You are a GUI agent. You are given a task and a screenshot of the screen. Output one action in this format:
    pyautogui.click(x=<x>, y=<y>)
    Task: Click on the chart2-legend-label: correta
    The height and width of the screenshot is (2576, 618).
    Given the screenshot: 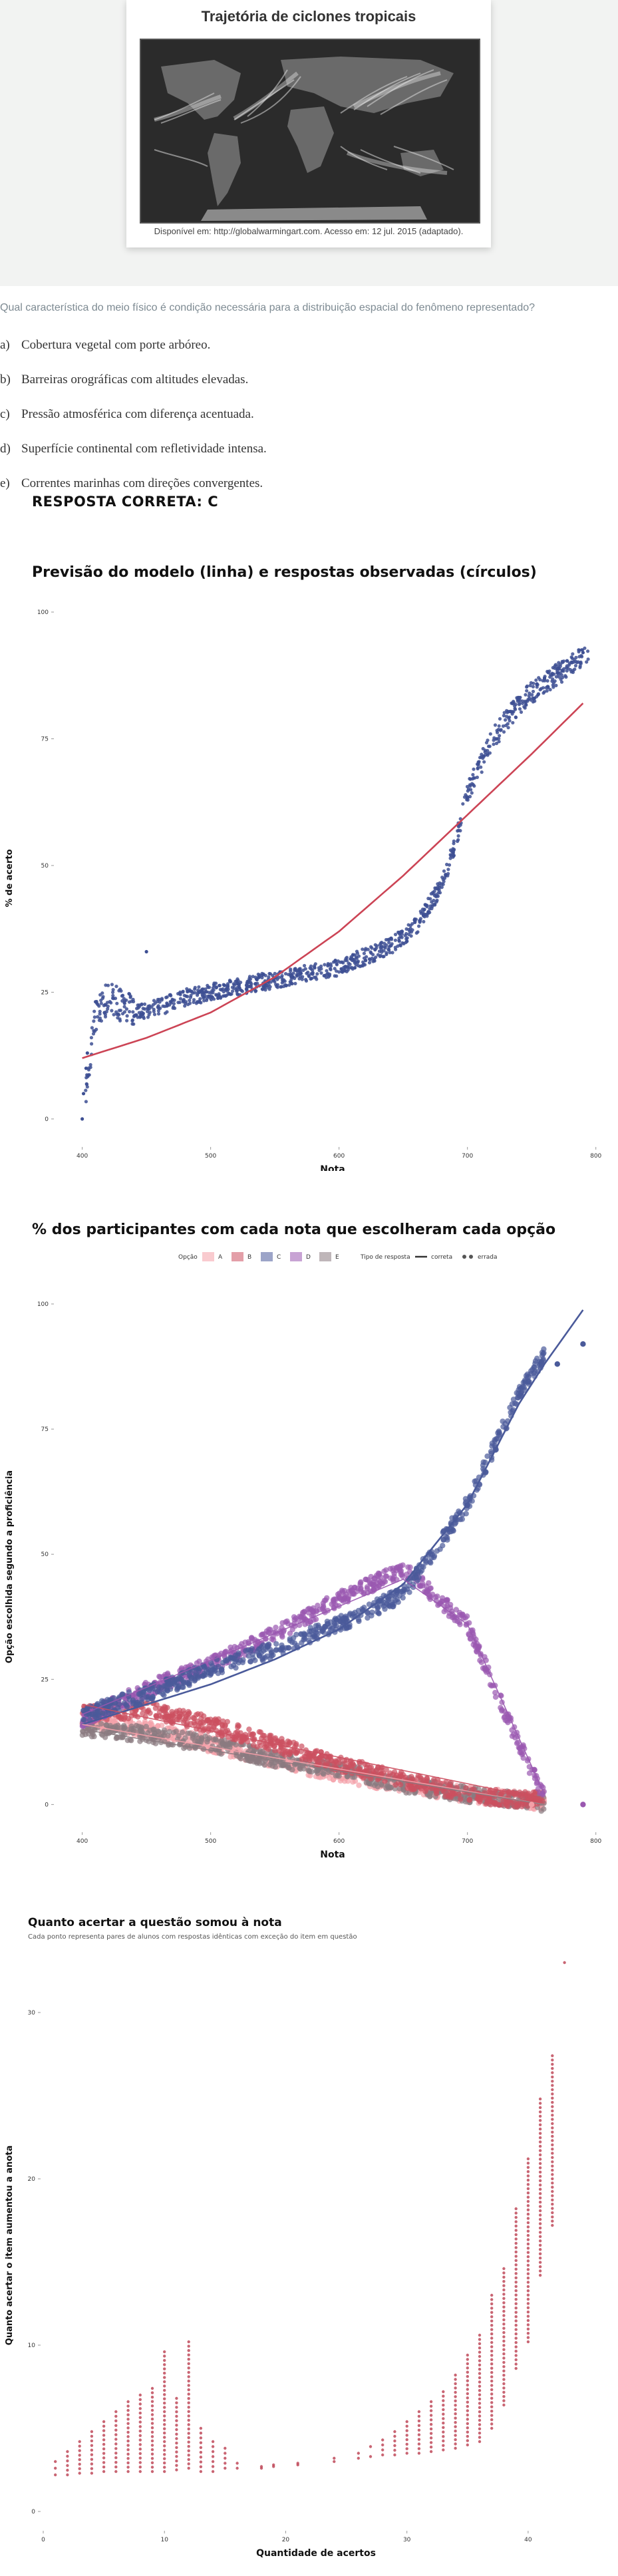 What is the action you would take?
    pyautogui.click(x=441, y=1257)
    